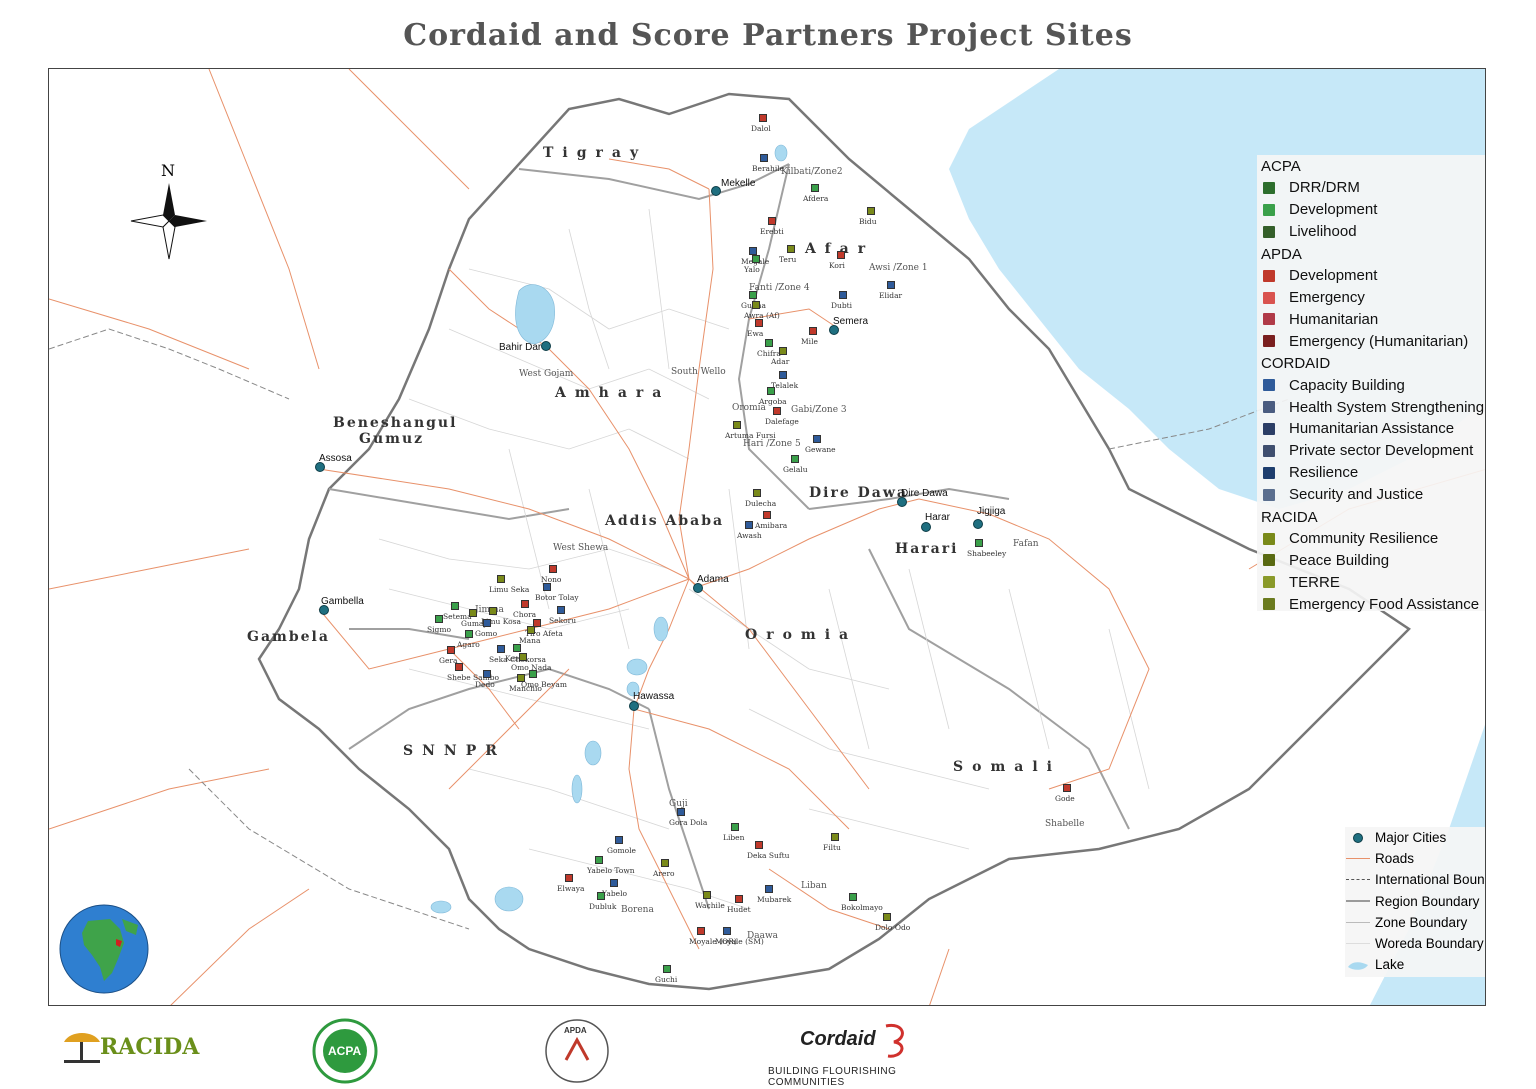  What do you see at coordinates (1339, 560) in the screenshot?
I see `legend-label: Peace Building` at bounding box center [1339, 560].